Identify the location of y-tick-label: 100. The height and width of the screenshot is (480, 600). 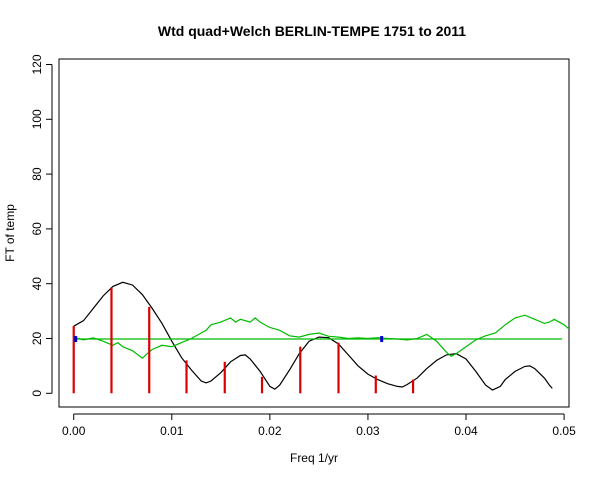
(37, 119).